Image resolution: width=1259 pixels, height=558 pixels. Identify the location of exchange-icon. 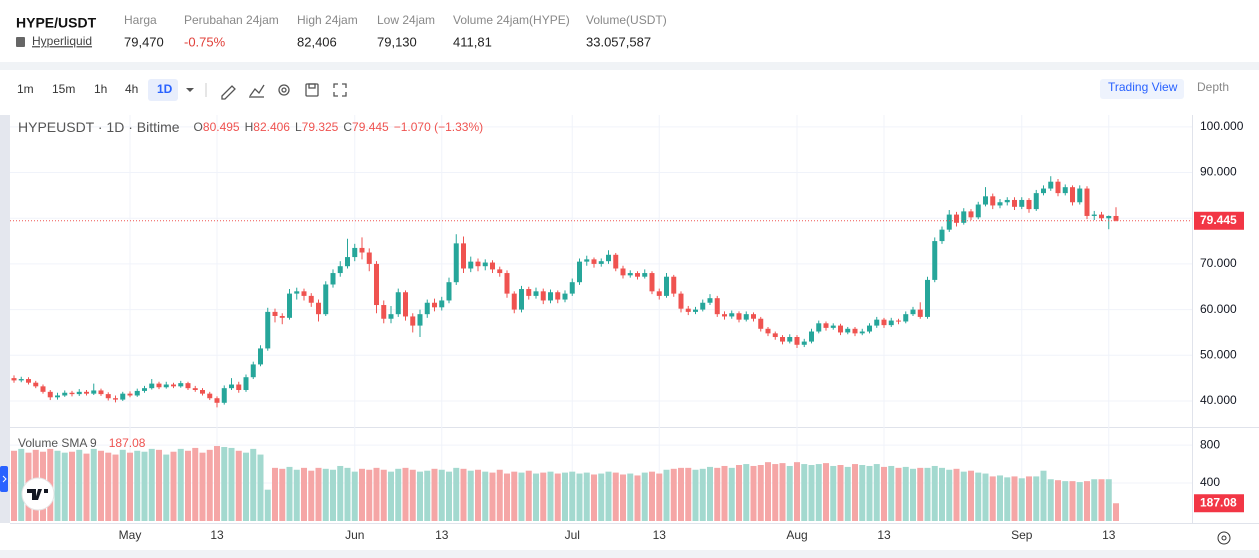
(20, 42).